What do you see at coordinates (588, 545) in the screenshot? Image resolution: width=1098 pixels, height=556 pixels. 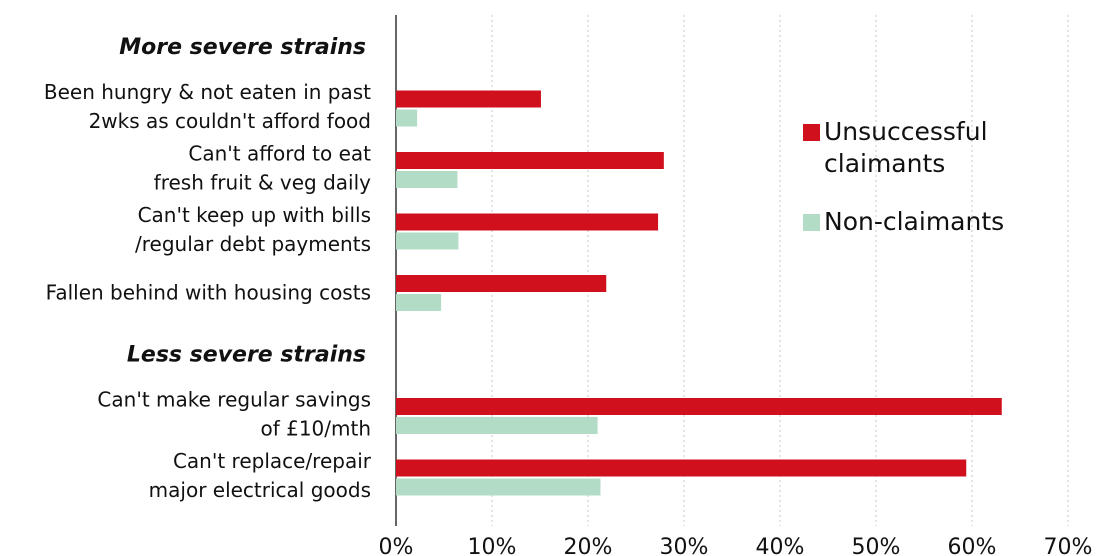 I see `x-tick-label: 20%` at bounding box center [588, 545].